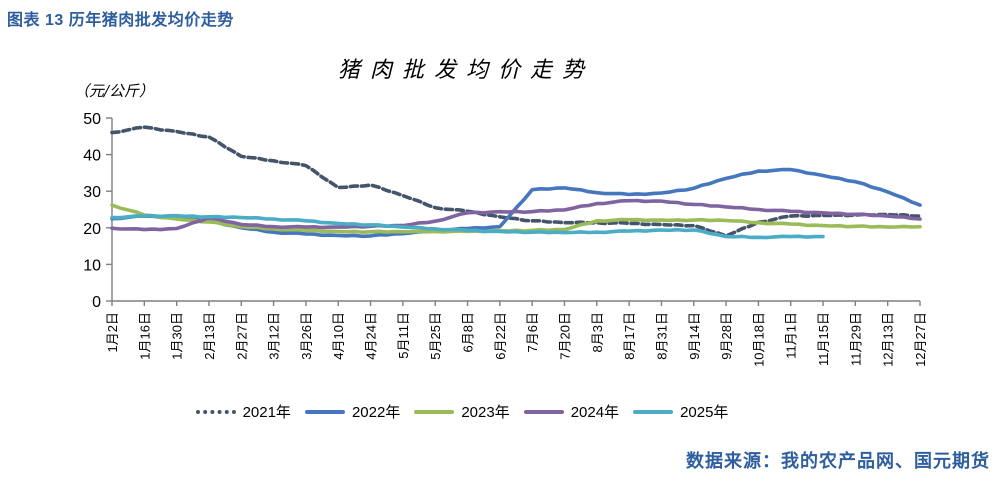  Describe the element at coordinates (92, 119) in the screenshot. I see `y-tick-label: 50` at that location.